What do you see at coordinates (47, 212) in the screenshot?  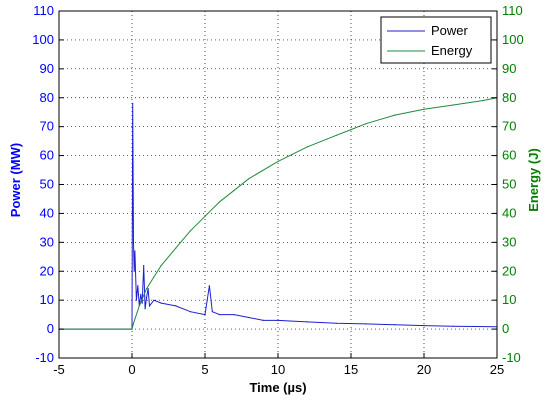 I see `left-tick-label: 40` at bounding box center [47, 212].